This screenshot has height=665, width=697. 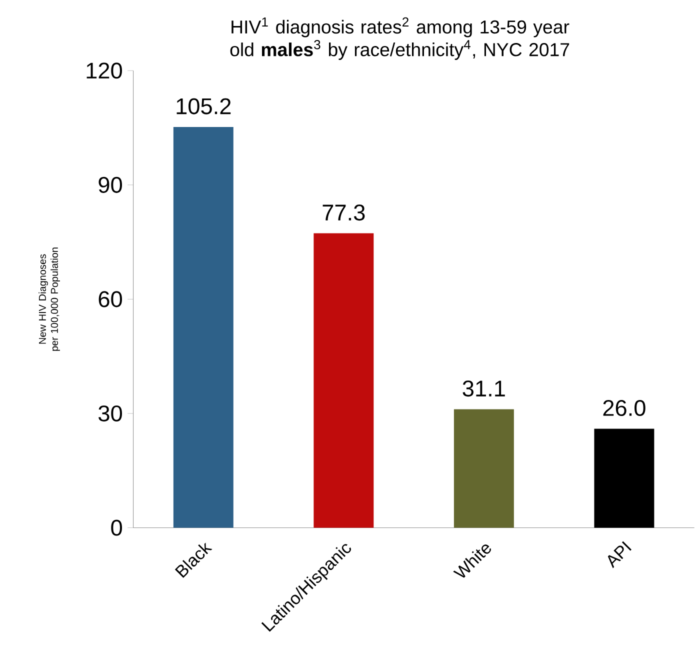 What do you see at coordinates (110, 184) in the screenshot?
I see `y-tick-label: 90` at bounding box center [110, 184].